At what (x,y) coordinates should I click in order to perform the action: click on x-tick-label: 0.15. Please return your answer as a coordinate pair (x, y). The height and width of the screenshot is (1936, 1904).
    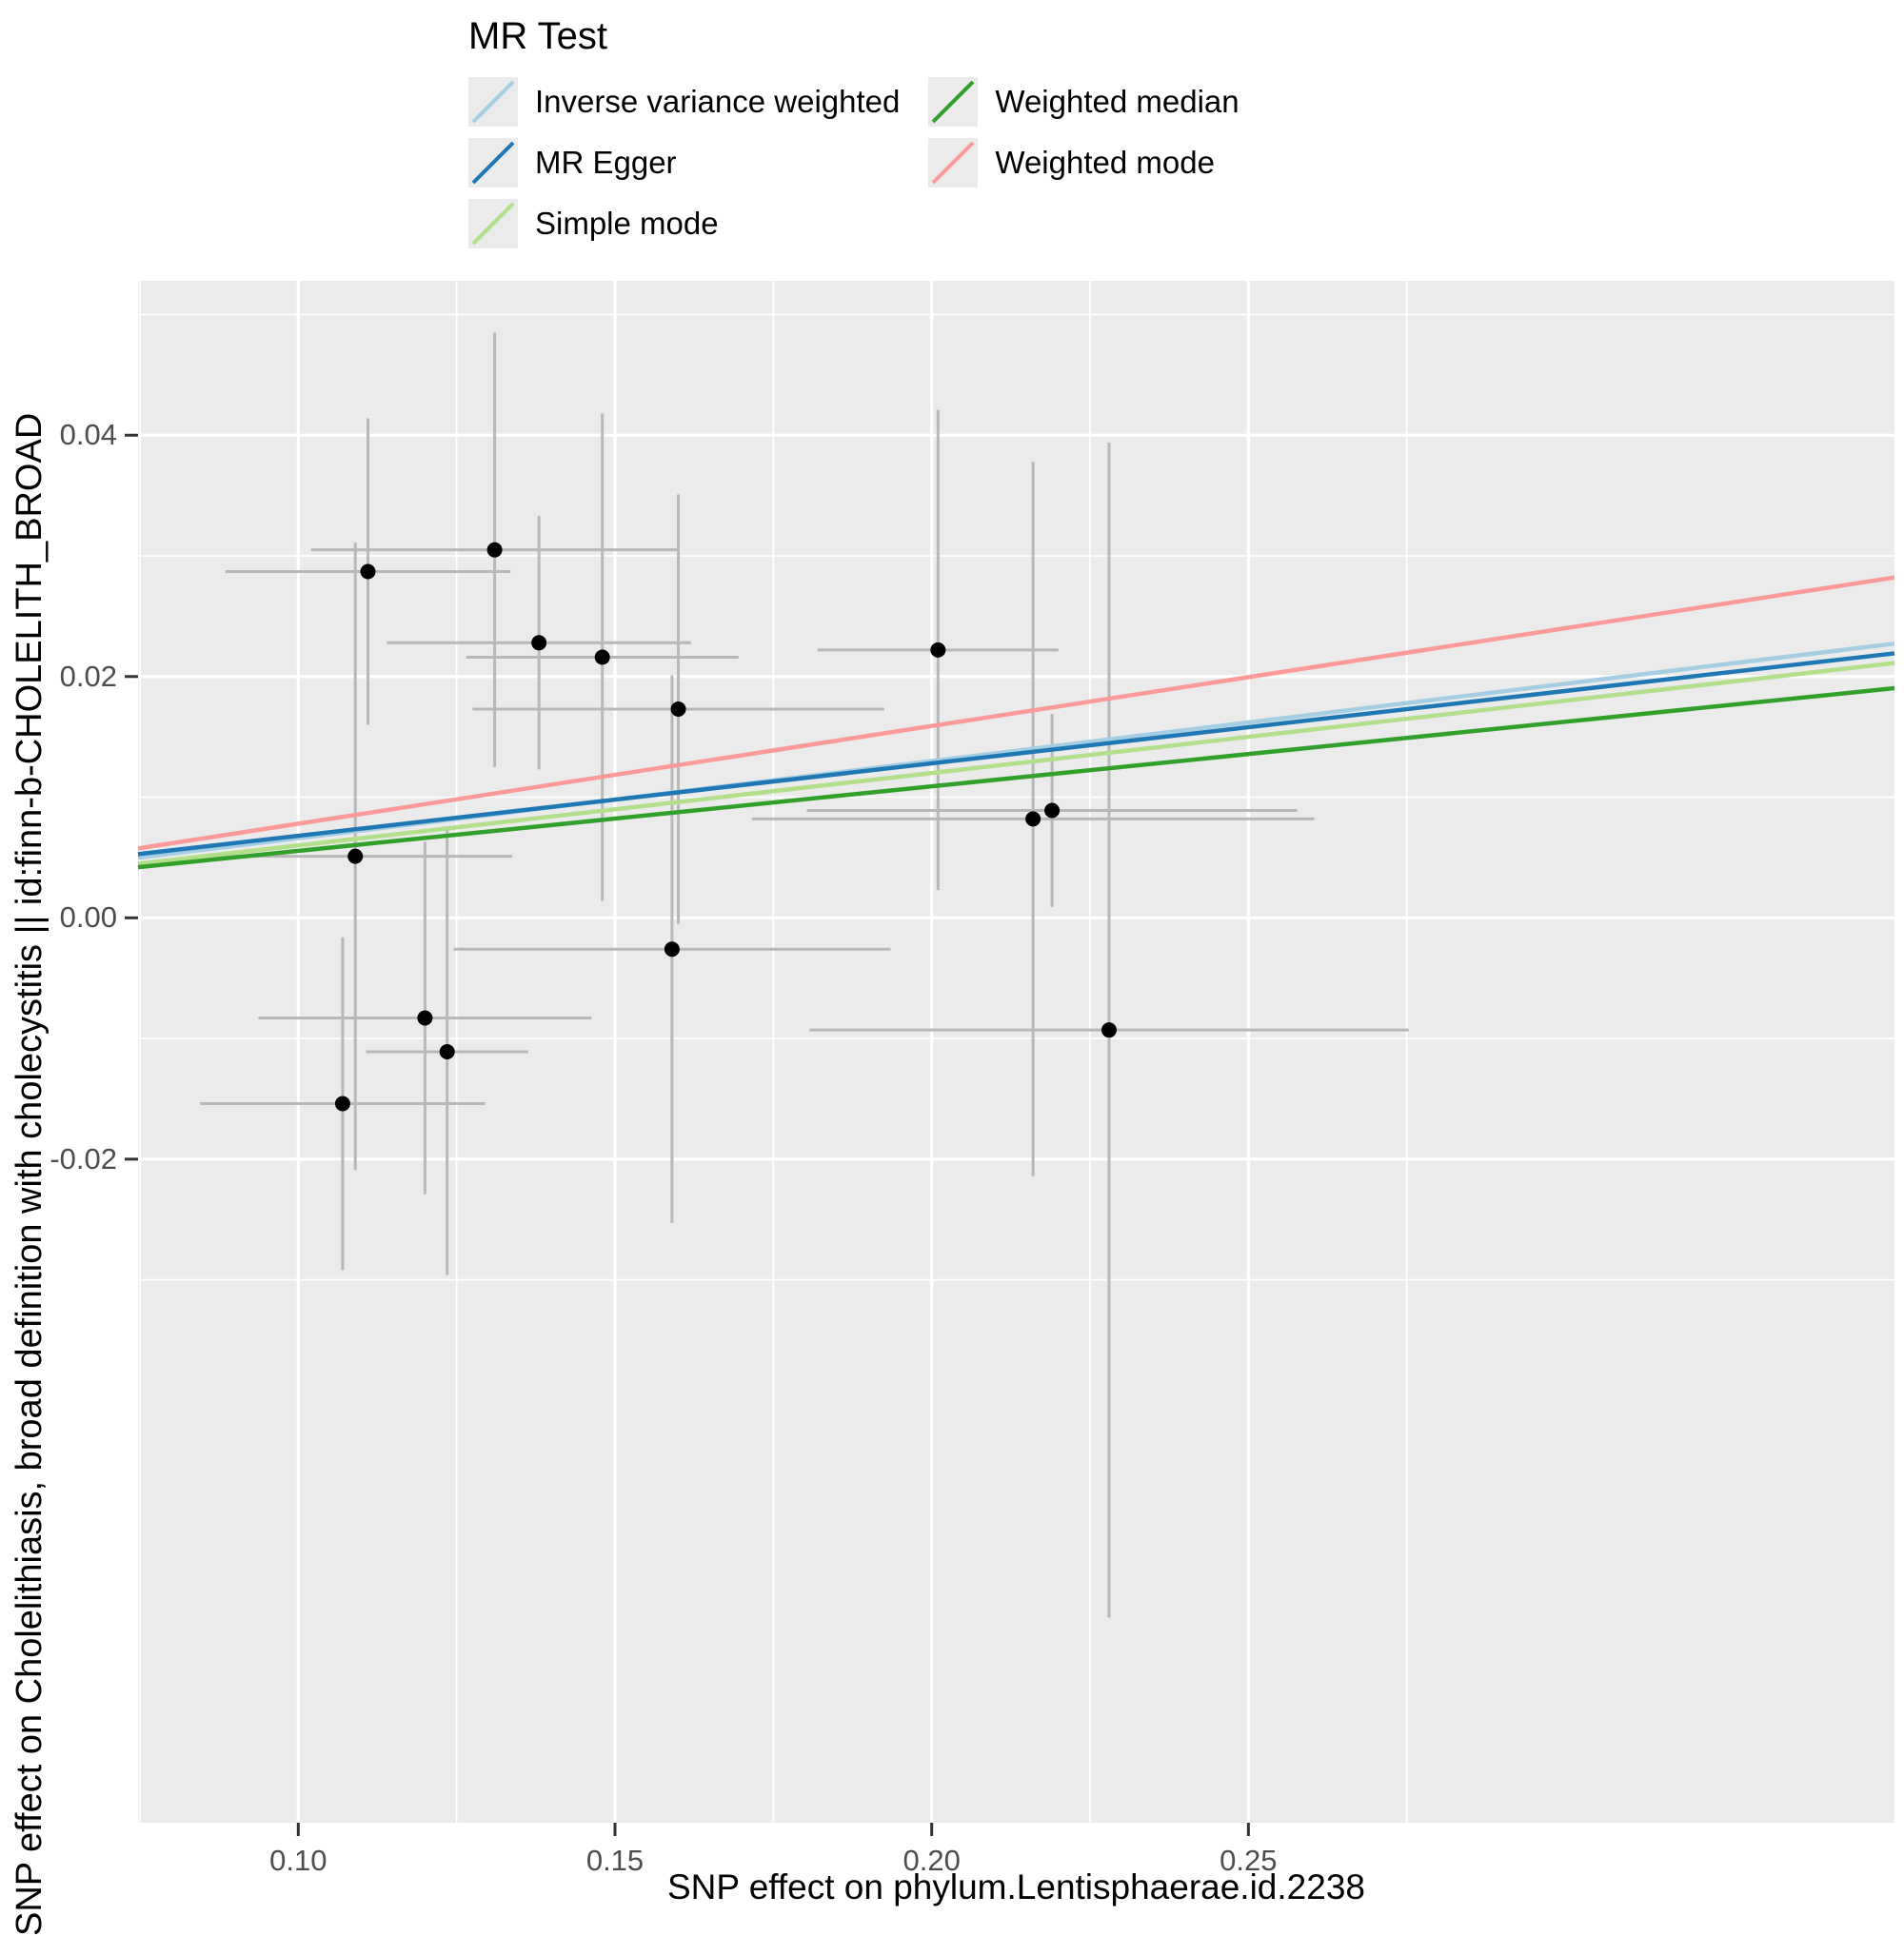
    Looking at the image, I should click on (615, 1860).